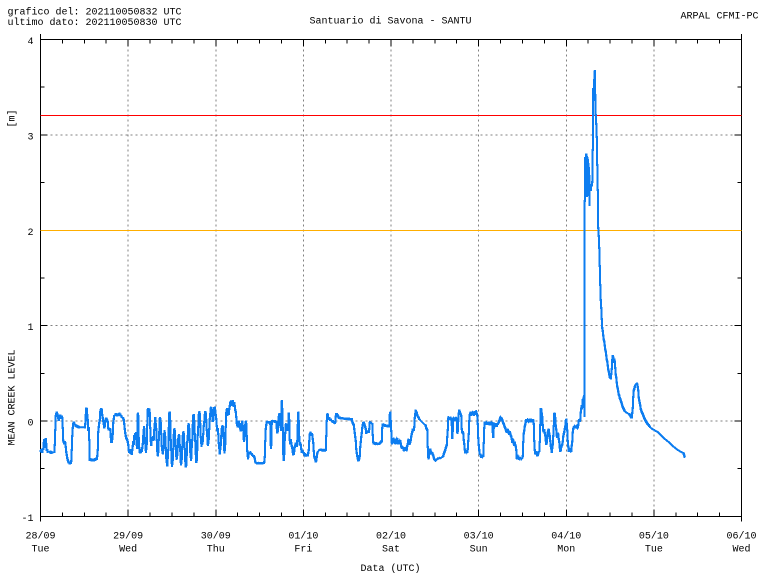  I want to click on svg-text: 0, so click(30, 424).